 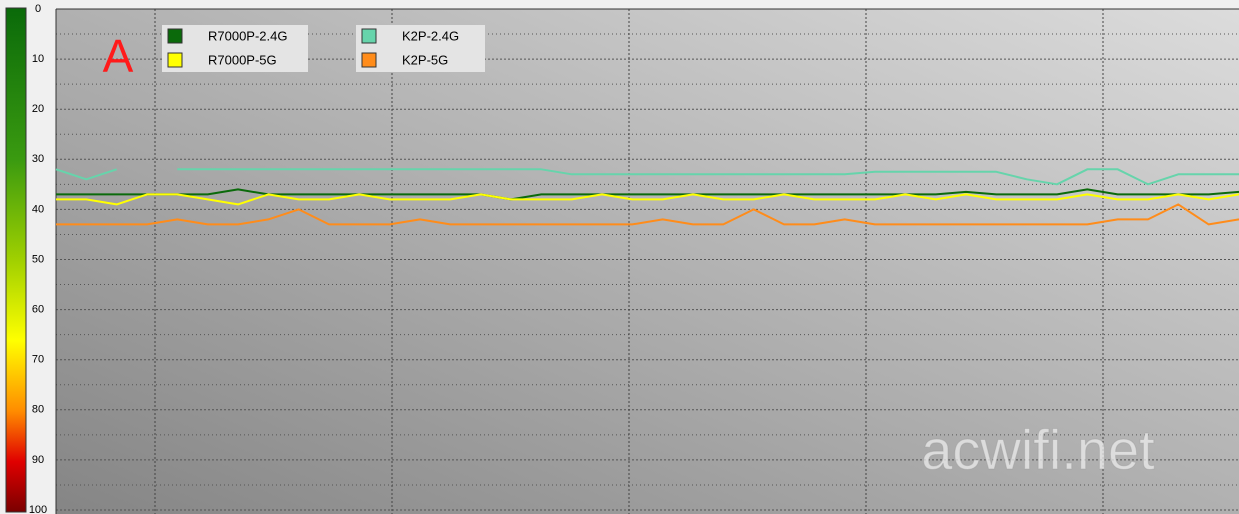 I want to click on y-tick-label: 80, so click(x=38, y=410).